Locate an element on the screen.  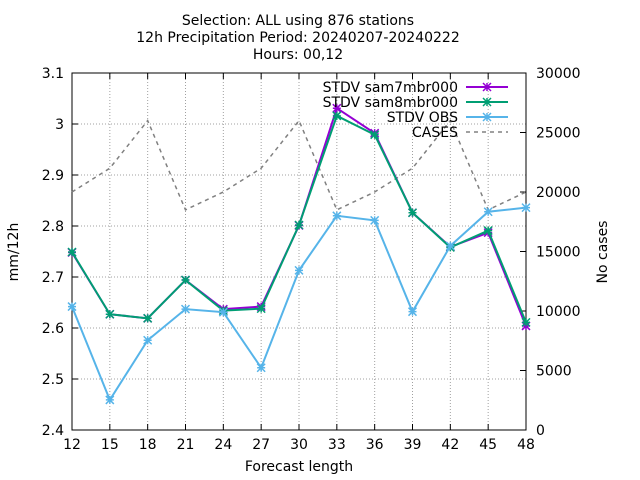
legend-label: STDV sam8mbr000 is located at coordinates (390, 103).